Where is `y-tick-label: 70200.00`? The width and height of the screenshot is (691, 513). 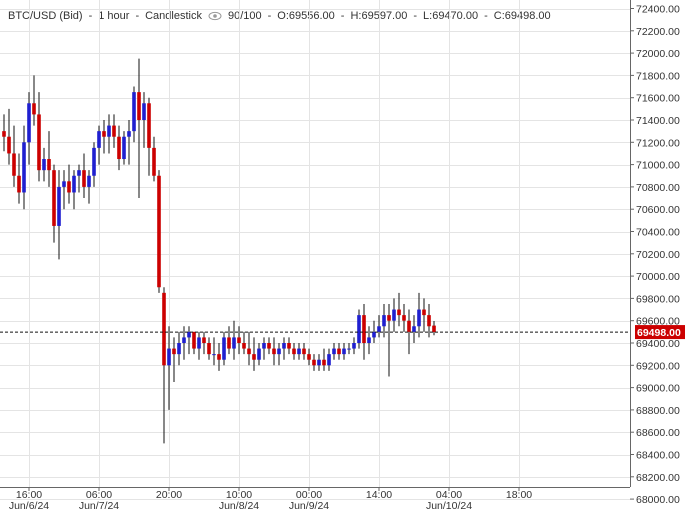 y-tick-label: 70200.00 is located at coordinates (658, 255).